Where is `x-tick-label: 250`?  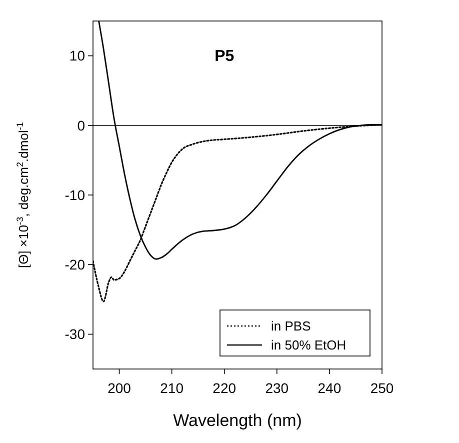 x-tick-label: 250 is located at coordinates (382, 388).